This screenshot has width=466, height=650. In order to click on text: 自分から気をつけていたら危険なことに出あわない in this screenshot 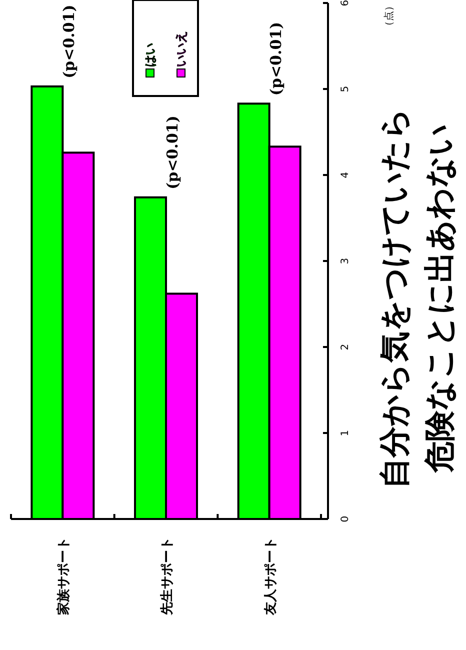, I will do `click(417, 298)`.